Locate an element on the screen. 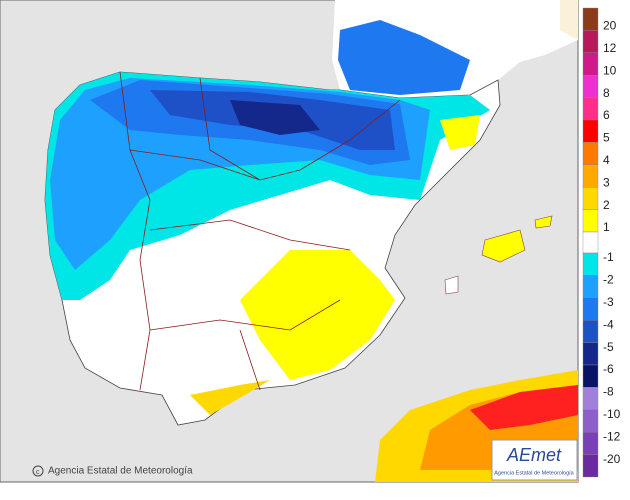 This screenshot has height=500, width=630. logo-subtitle: Agencia Estatal de Meteorología is located at coordinates (534, 473).